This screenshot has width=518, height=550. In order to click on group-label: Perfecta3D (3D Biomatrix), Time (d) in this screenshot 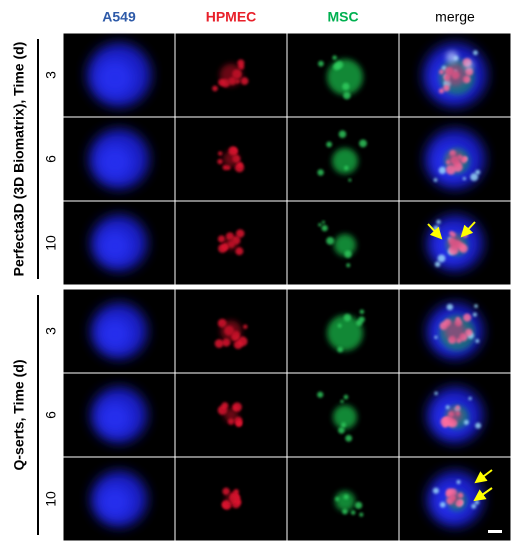, I will do `click(19, 159)`.